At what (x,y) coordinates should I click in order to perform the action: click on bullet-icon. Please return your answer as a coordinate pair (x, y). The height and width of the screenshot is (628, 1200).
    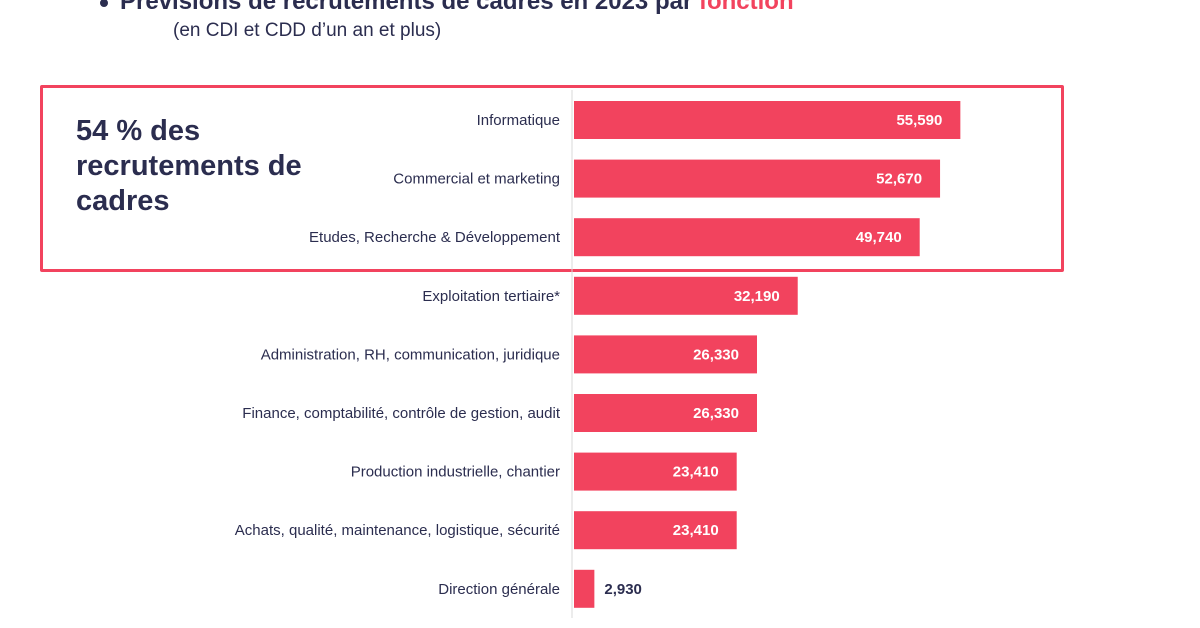
    Looking at the image, I should click on (104, 3).